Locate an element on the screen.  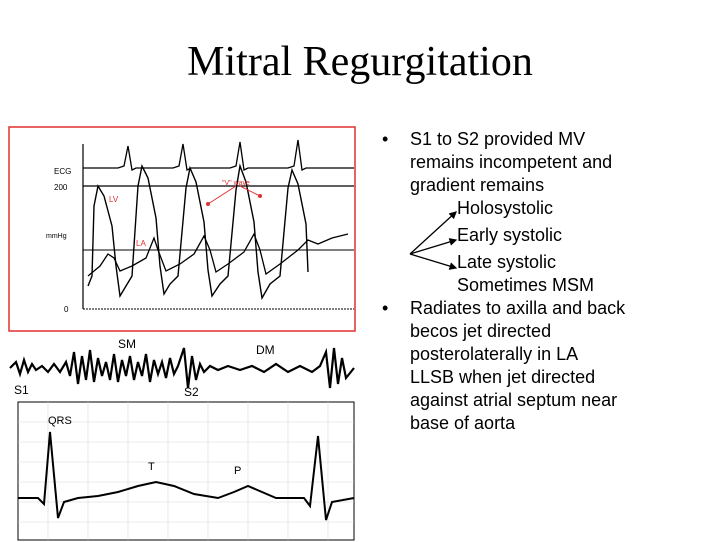
slide-title: Mitral Regurgitation is located at coordinates (360, 62).